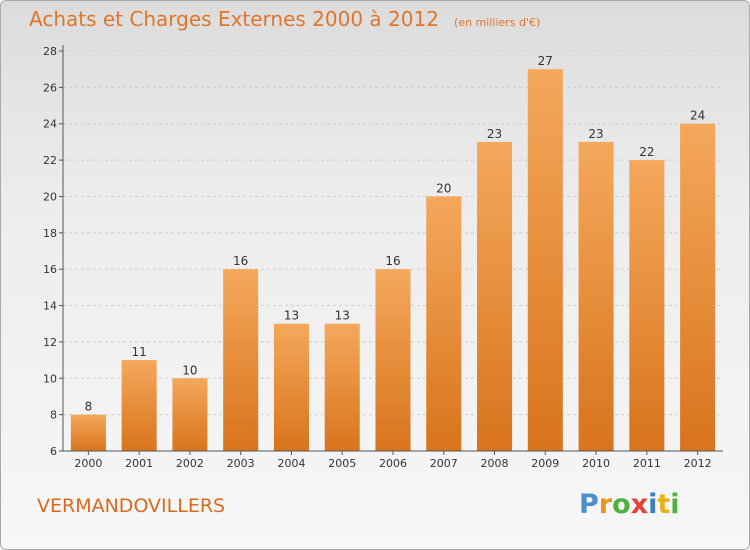 The width and height of the screenshot is (750, 550). What do you see at coordinates (664, 504) in the screenshot?
I see `logo-letter: t` at bounding box center [664, 504].